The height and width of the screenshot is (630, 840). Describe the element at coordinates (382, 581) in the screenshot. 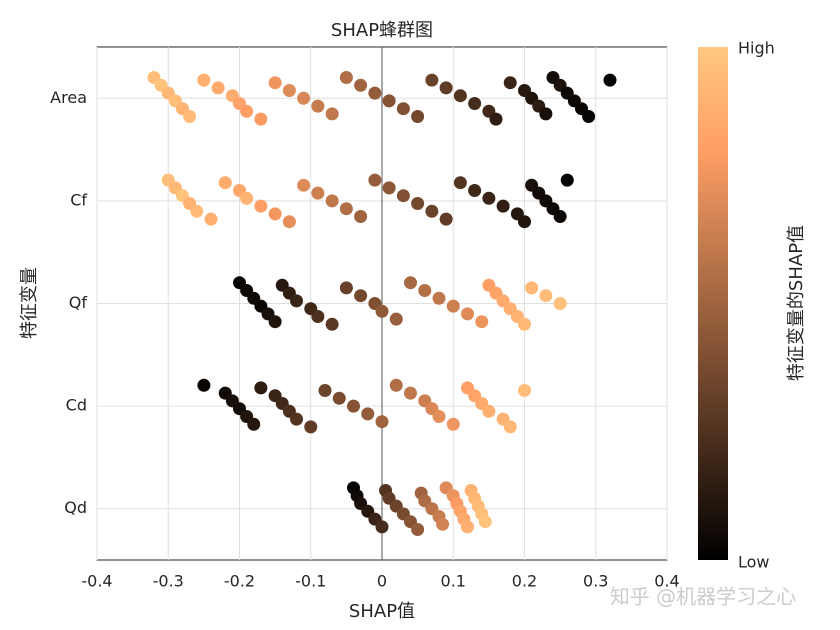

I see `x-tick-label: 0` at that location.